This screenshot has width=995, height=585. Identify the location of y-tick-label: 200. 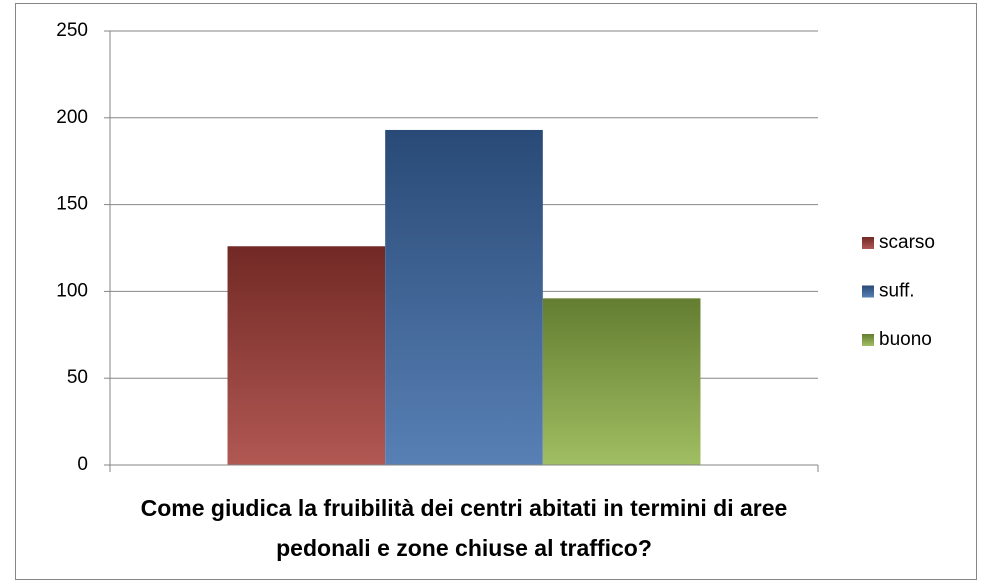
(72, 117).